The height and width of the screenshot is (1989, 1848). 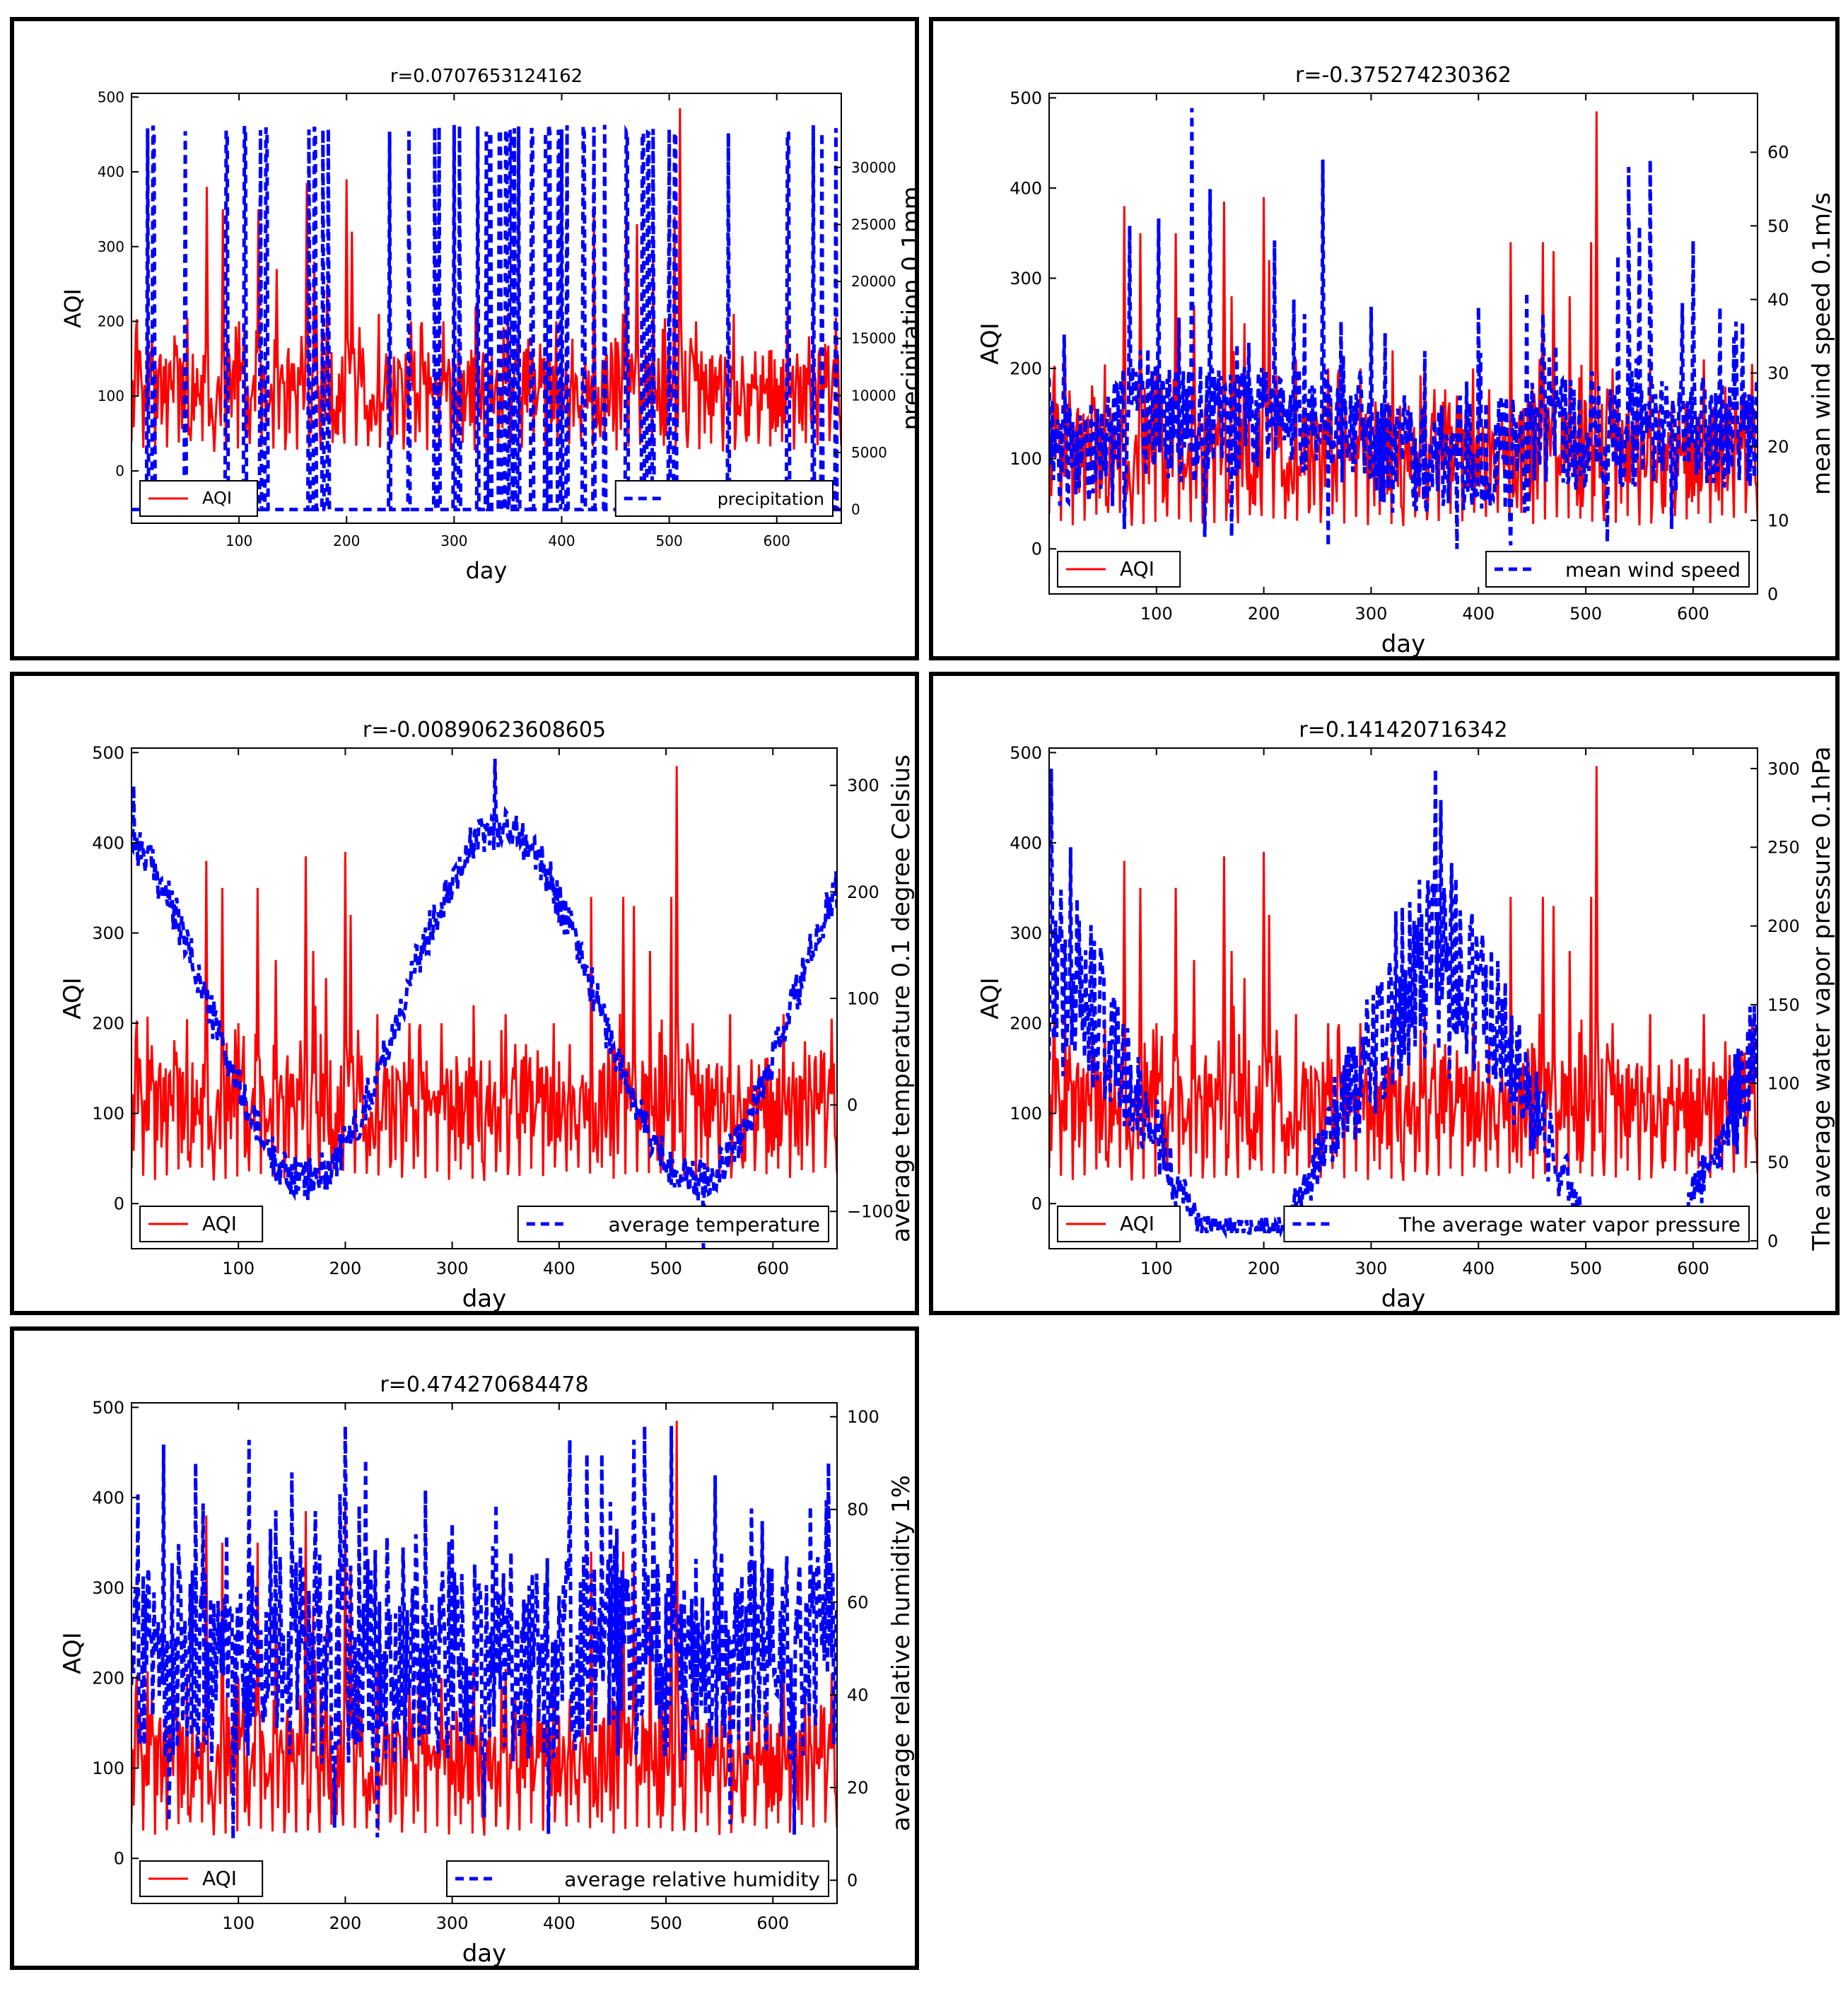 What do you see at coordinates (484, 1632) in the screenshot?
I see `humidity-series-line` at bounding box center [484, 1632].